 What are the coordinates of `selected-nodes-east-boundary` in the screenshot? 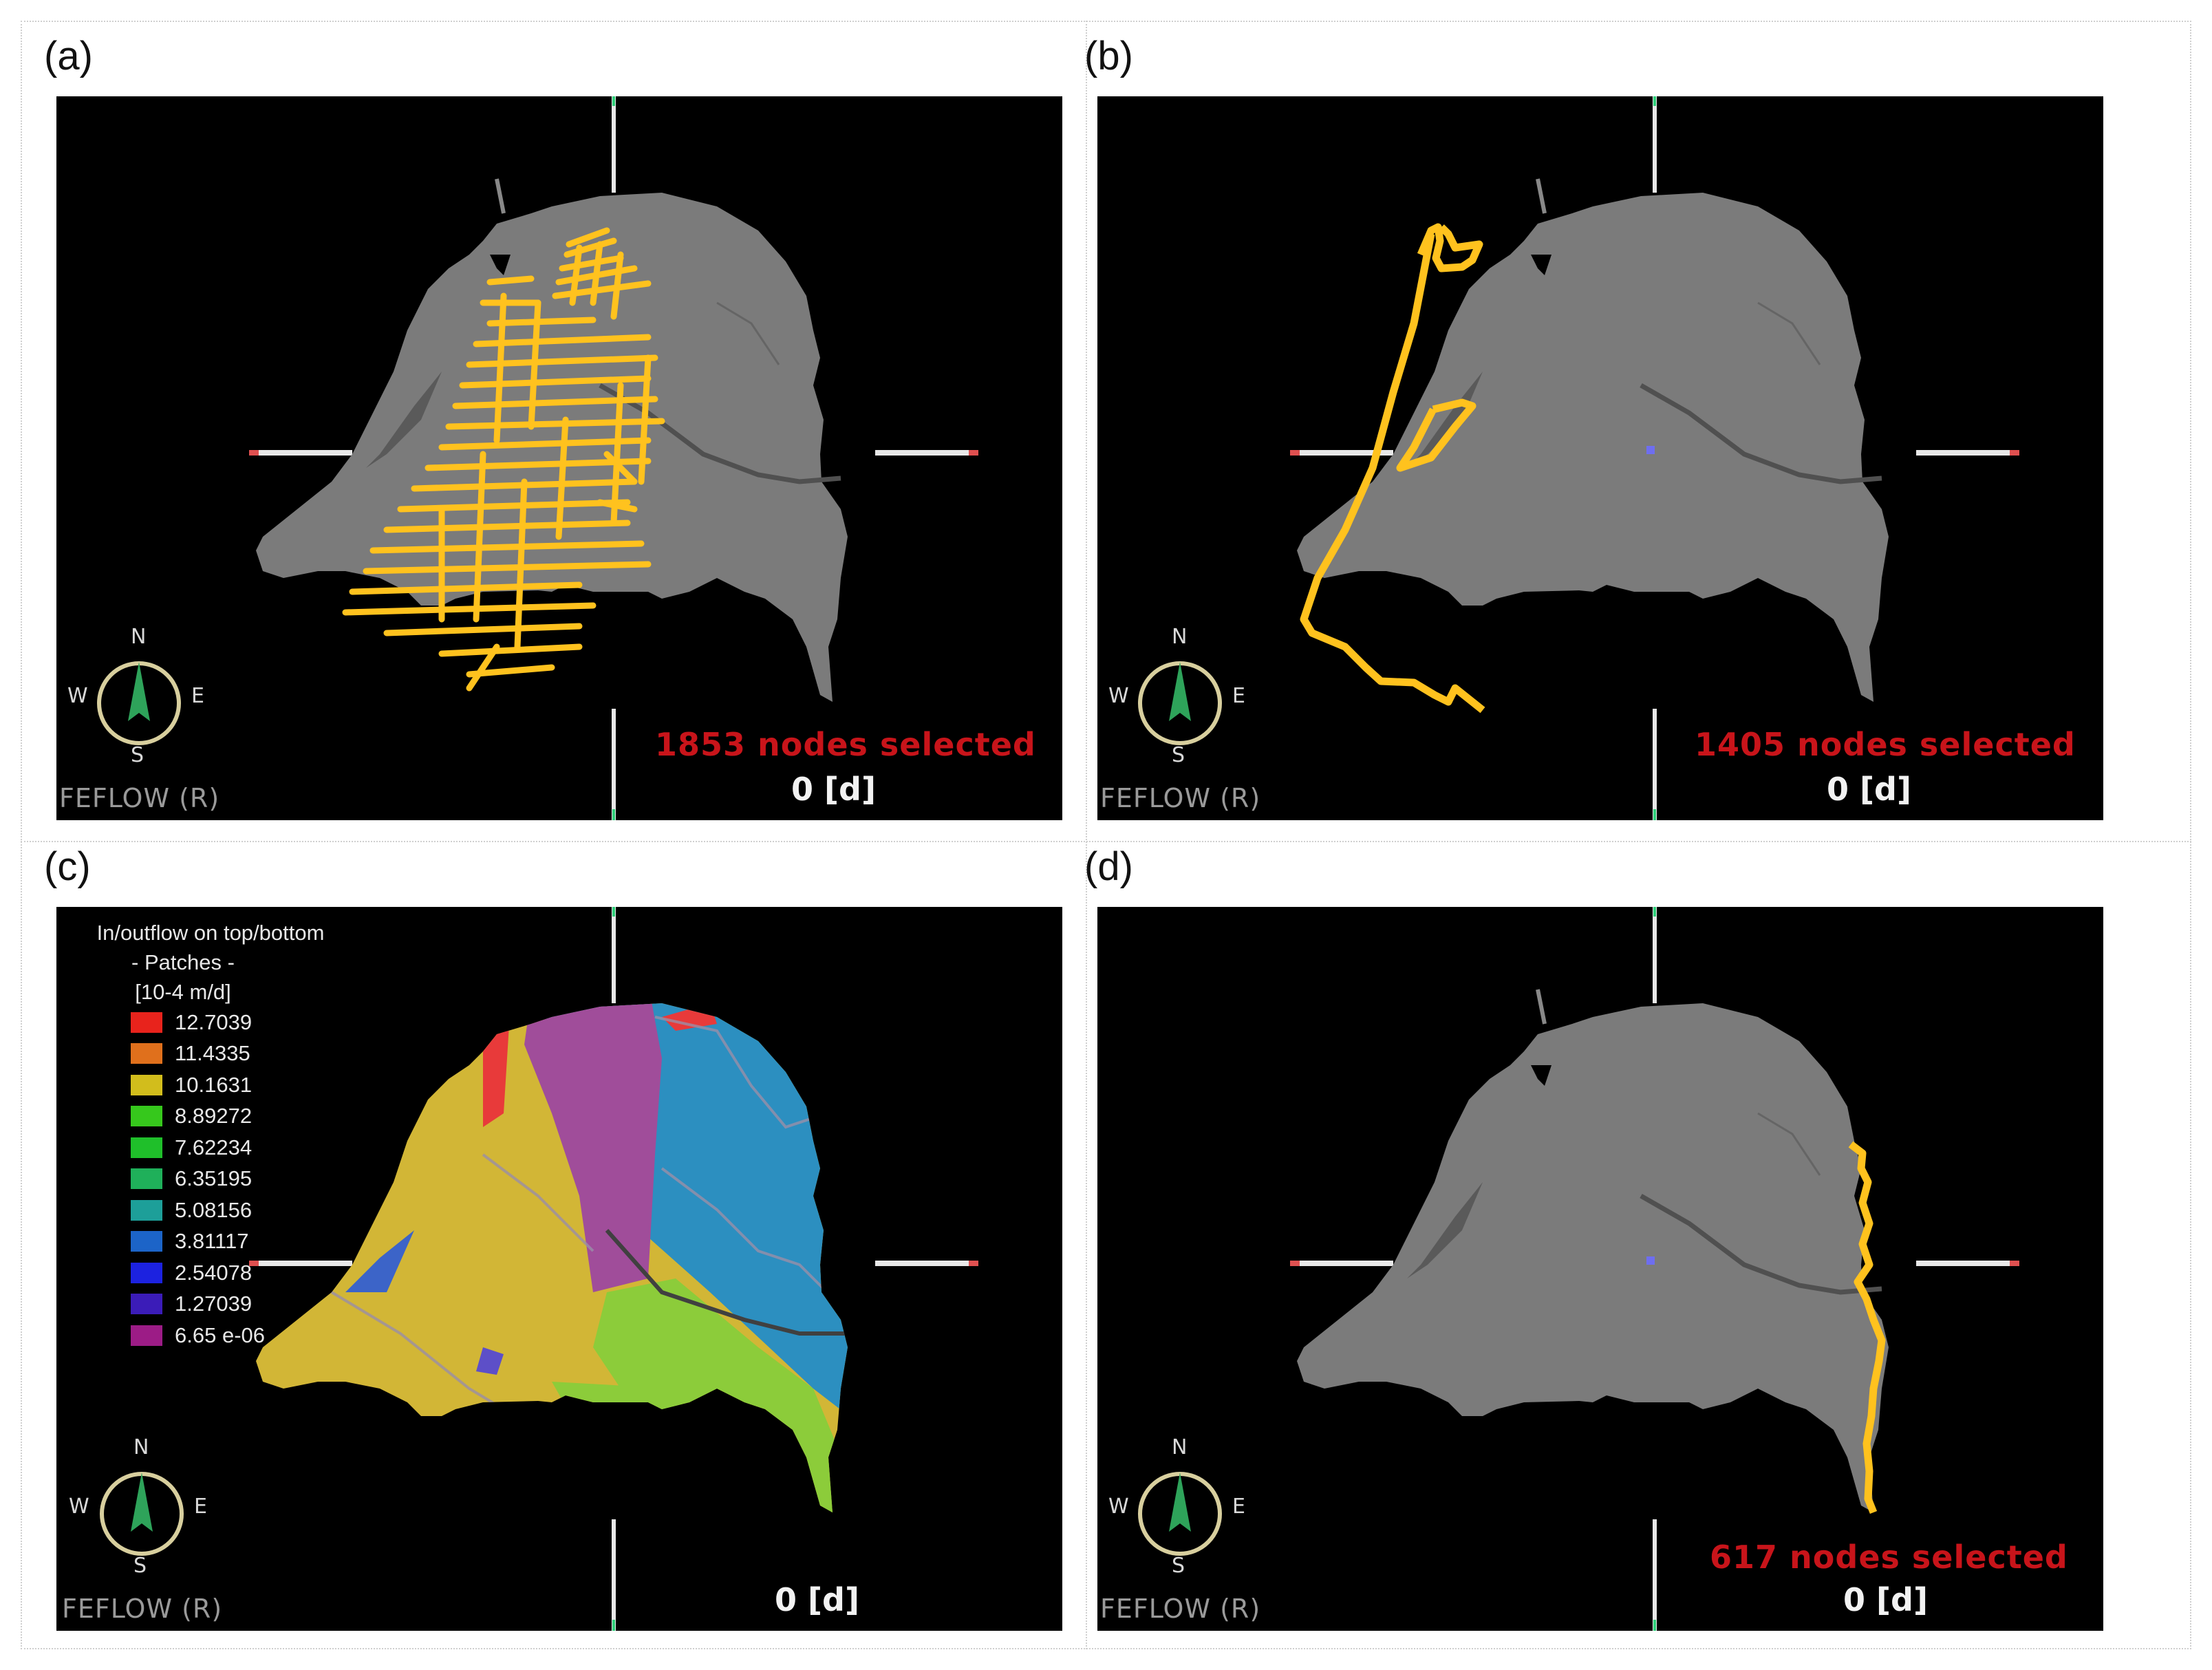 It's located at (1867, 1328).